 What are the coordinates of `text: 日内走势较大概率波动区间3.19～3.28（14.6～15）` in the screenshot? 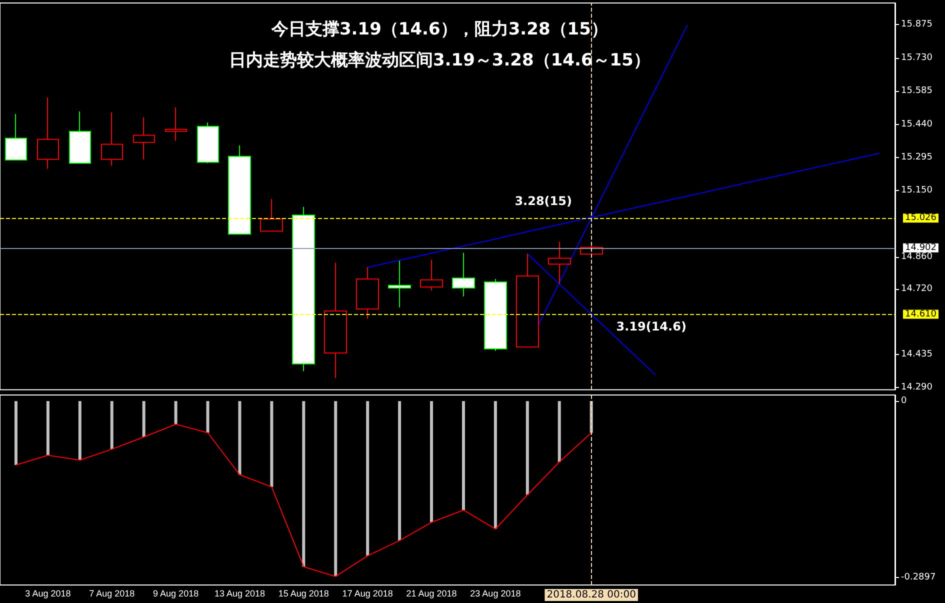 It's located at (439, 60).